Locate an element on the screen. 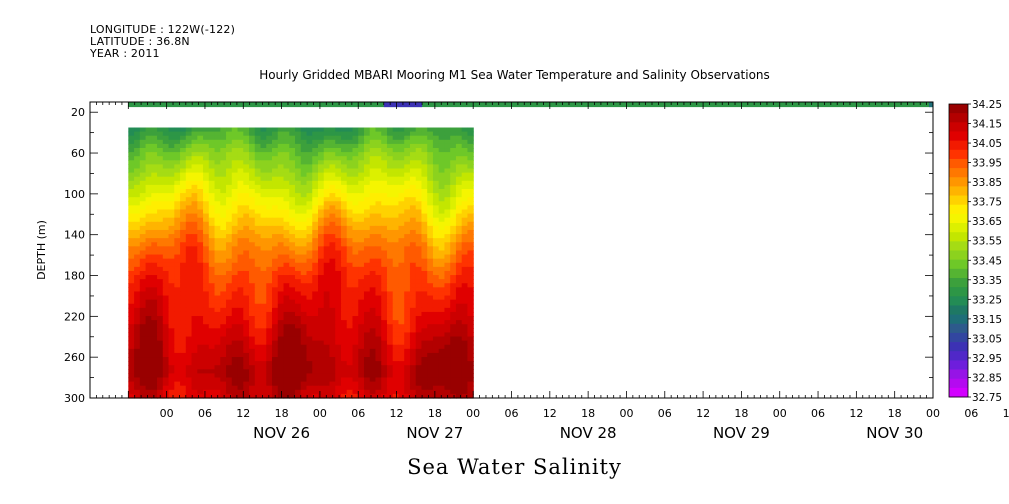  x-hour-label: 12 is located at coordinates (703, 413).